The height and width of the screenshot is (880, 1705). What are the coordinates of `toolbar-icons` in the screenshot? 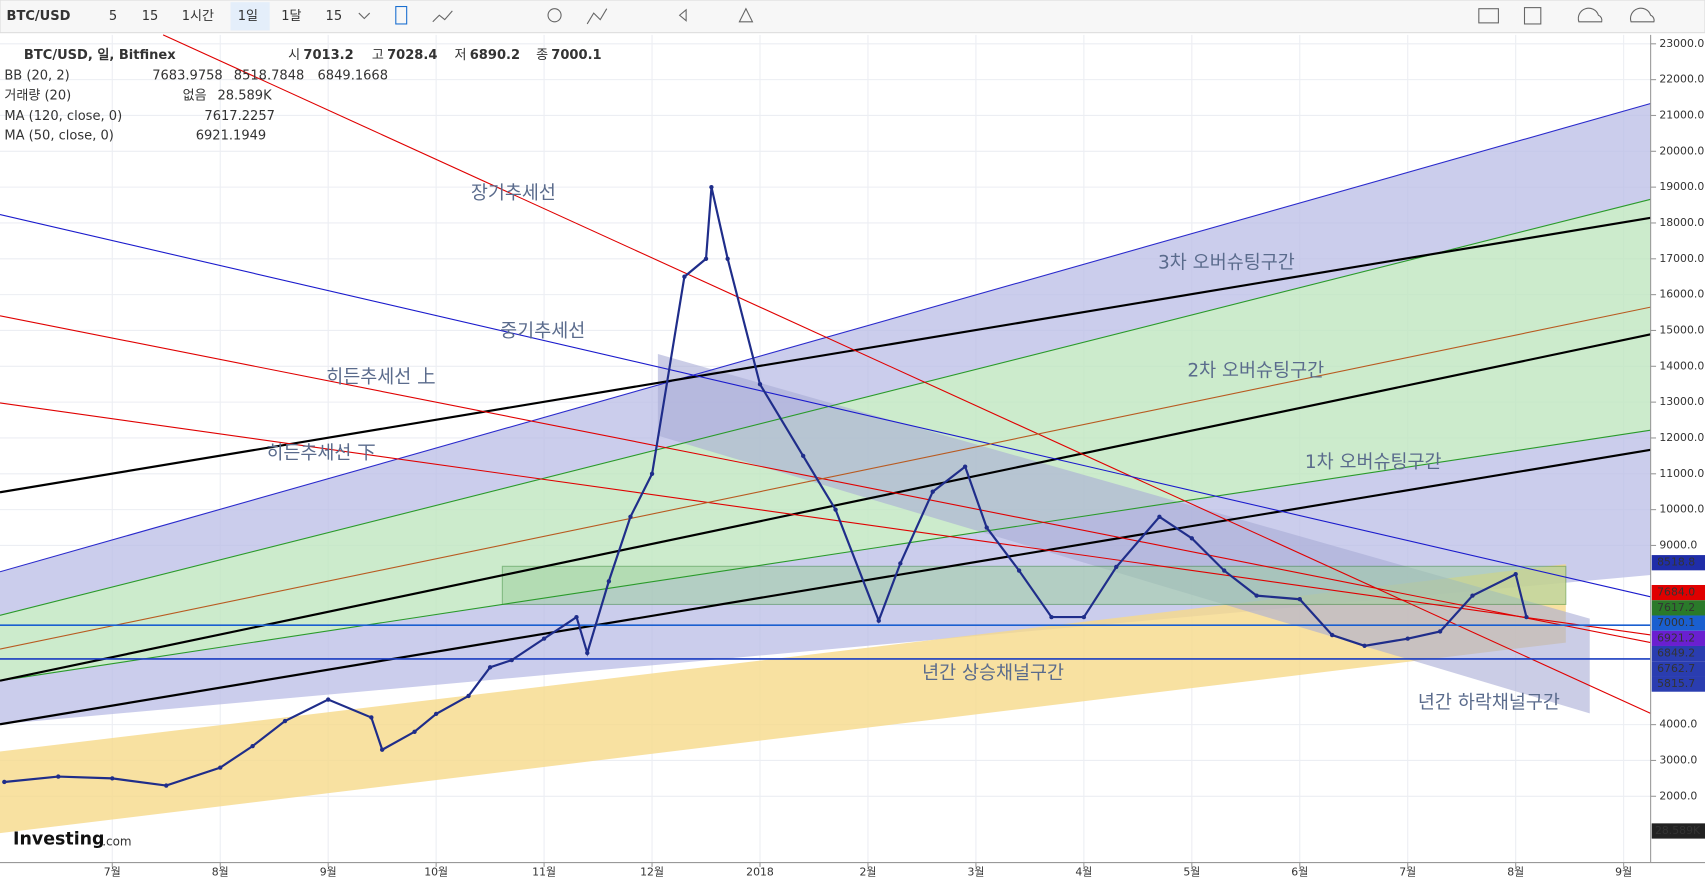 It's located at (1006, 15).